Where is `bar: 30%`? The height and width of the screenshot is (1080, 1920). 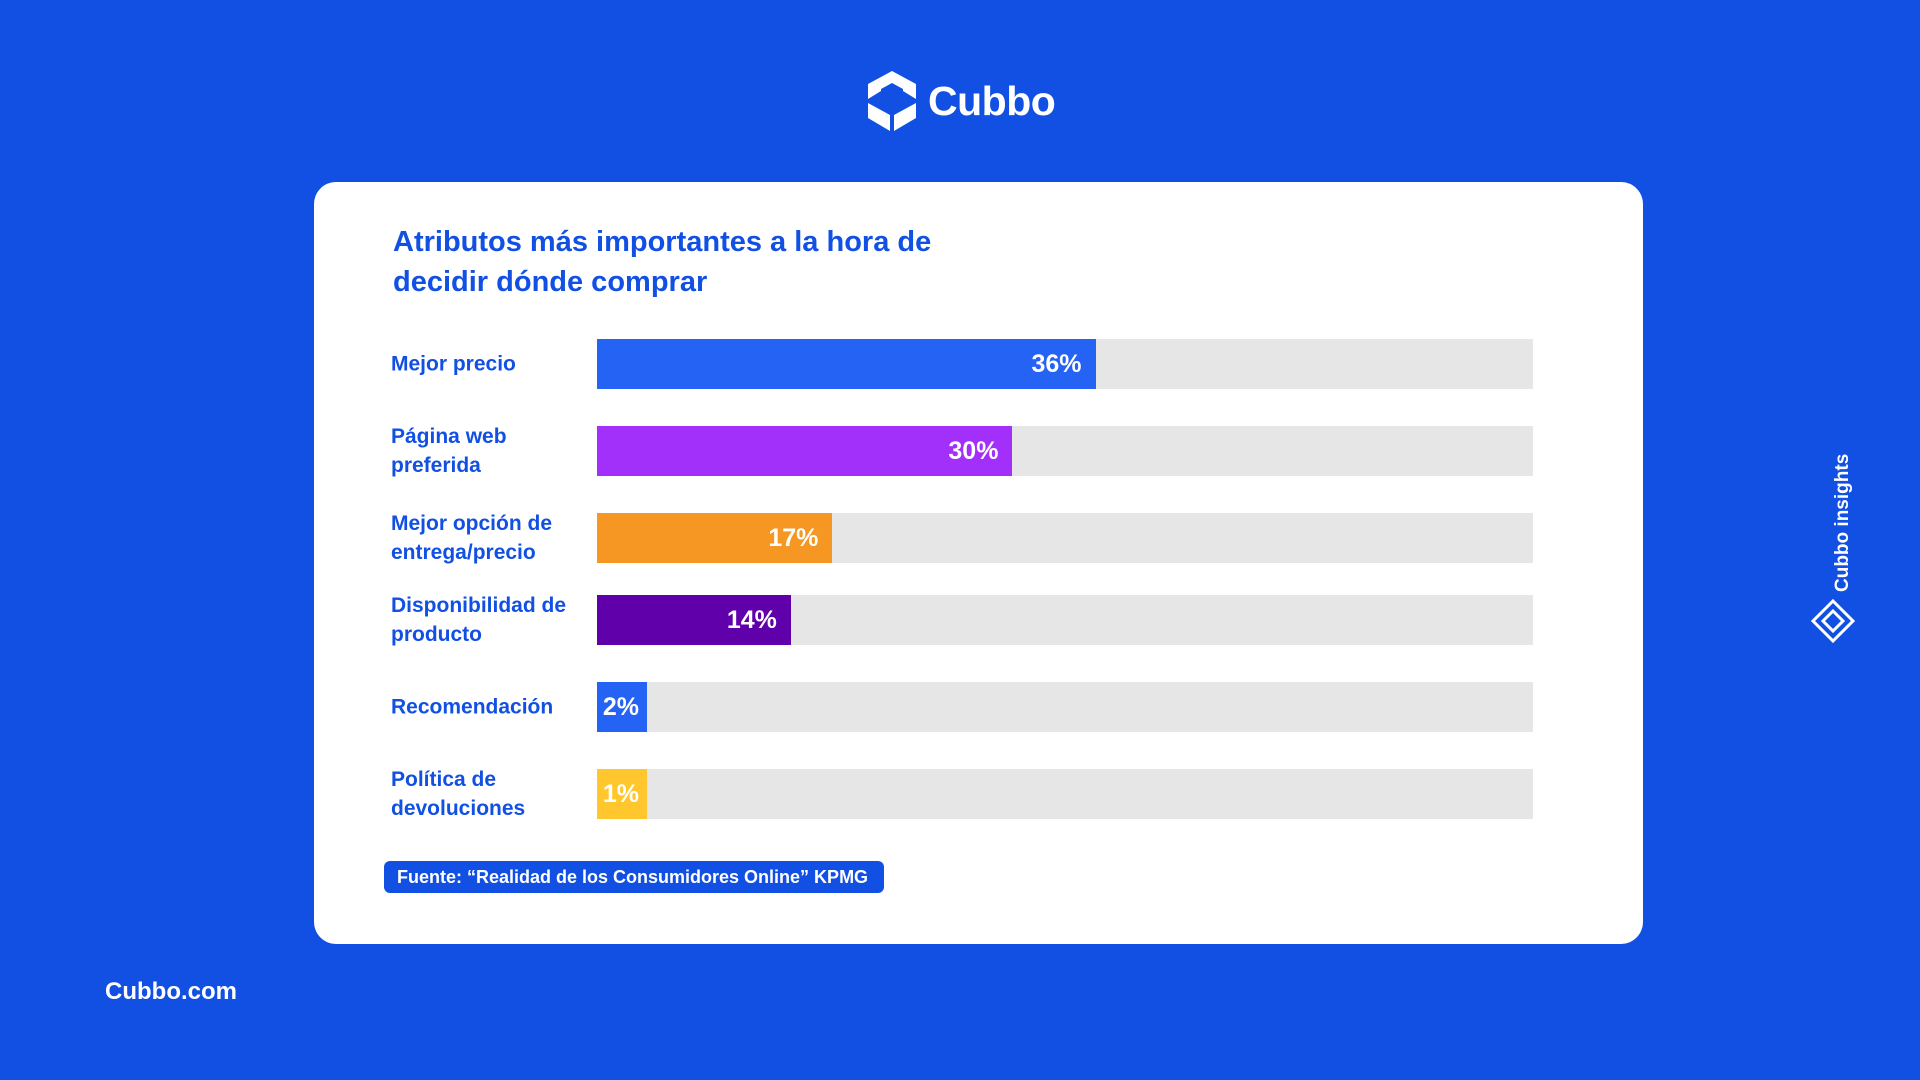 bar: 30% is located at coordinates (805, 451).